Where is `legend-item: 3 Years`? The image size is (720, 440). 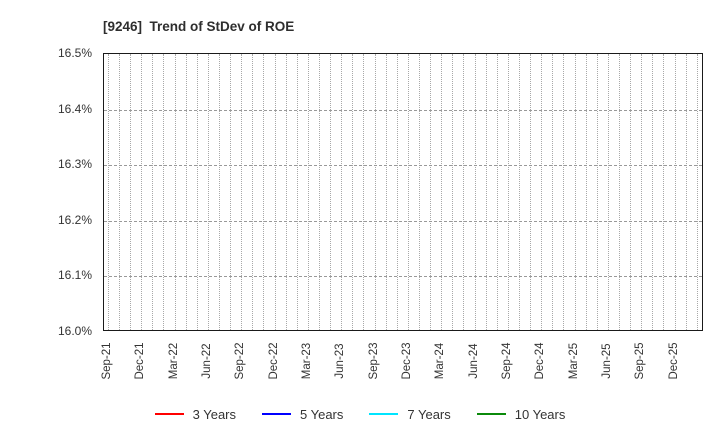
legend-item: 3 Years is located at coordinates (195, 414).